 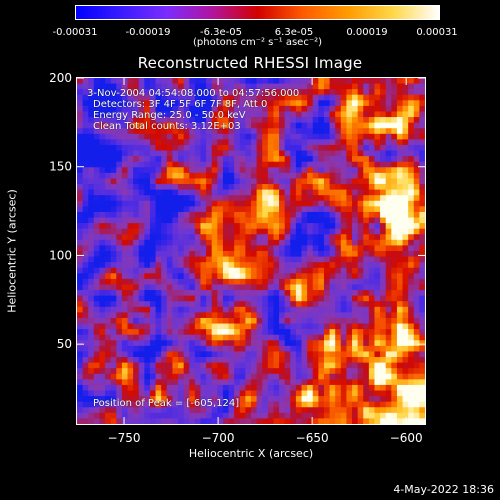 What do you see at coordinates (60, 167) in the screenshot?
I see `y-tick-label: 150` at bounding box center [60, 167].